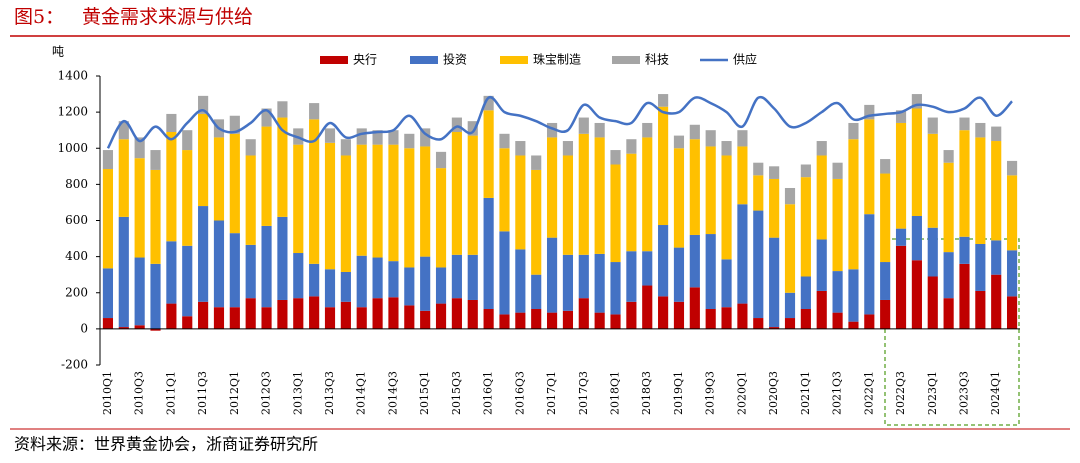  What do you see at coordinates (488, 393) in the screenshot?
I see `x-tick-label: 2016Q1` at bounding box center [488, 393].